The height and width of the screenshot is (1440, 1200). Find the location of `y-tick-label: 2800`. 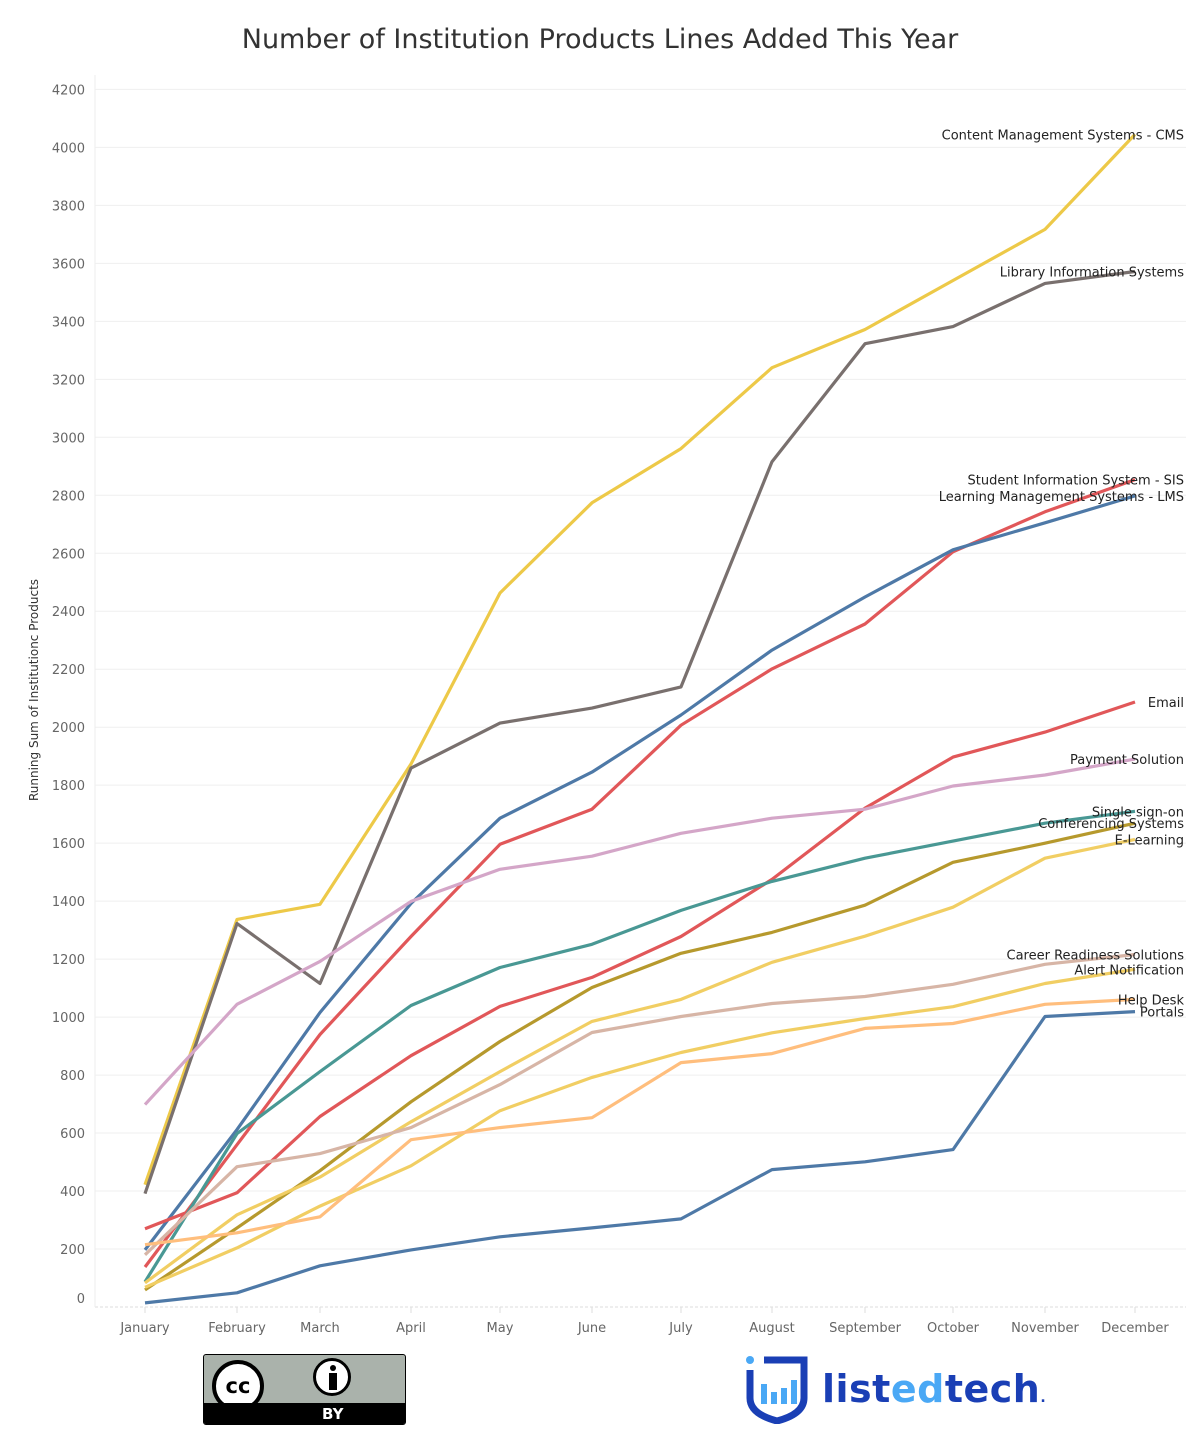

y-tick-label: 2800 is located at coordinates (68, 496).